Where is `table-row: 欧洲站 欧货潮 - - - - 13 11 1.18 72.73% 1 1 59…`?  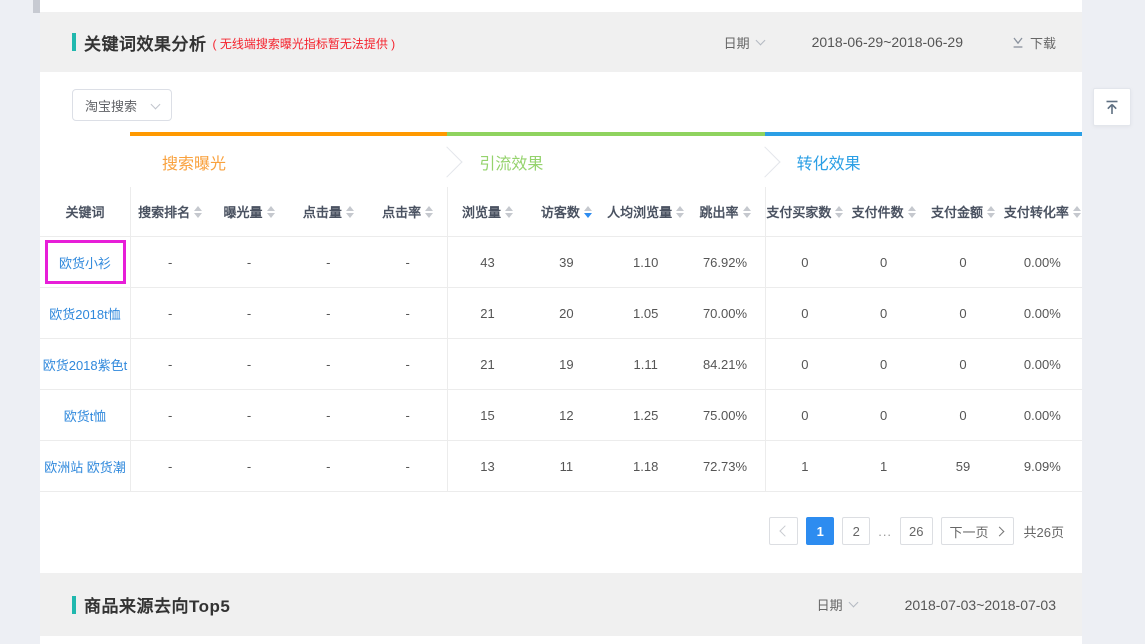 table-row: 欧洲站 欧货潮 - - - - 13 11 1.18 72.73% 1 1 59… is located at coordinates (561, 466).